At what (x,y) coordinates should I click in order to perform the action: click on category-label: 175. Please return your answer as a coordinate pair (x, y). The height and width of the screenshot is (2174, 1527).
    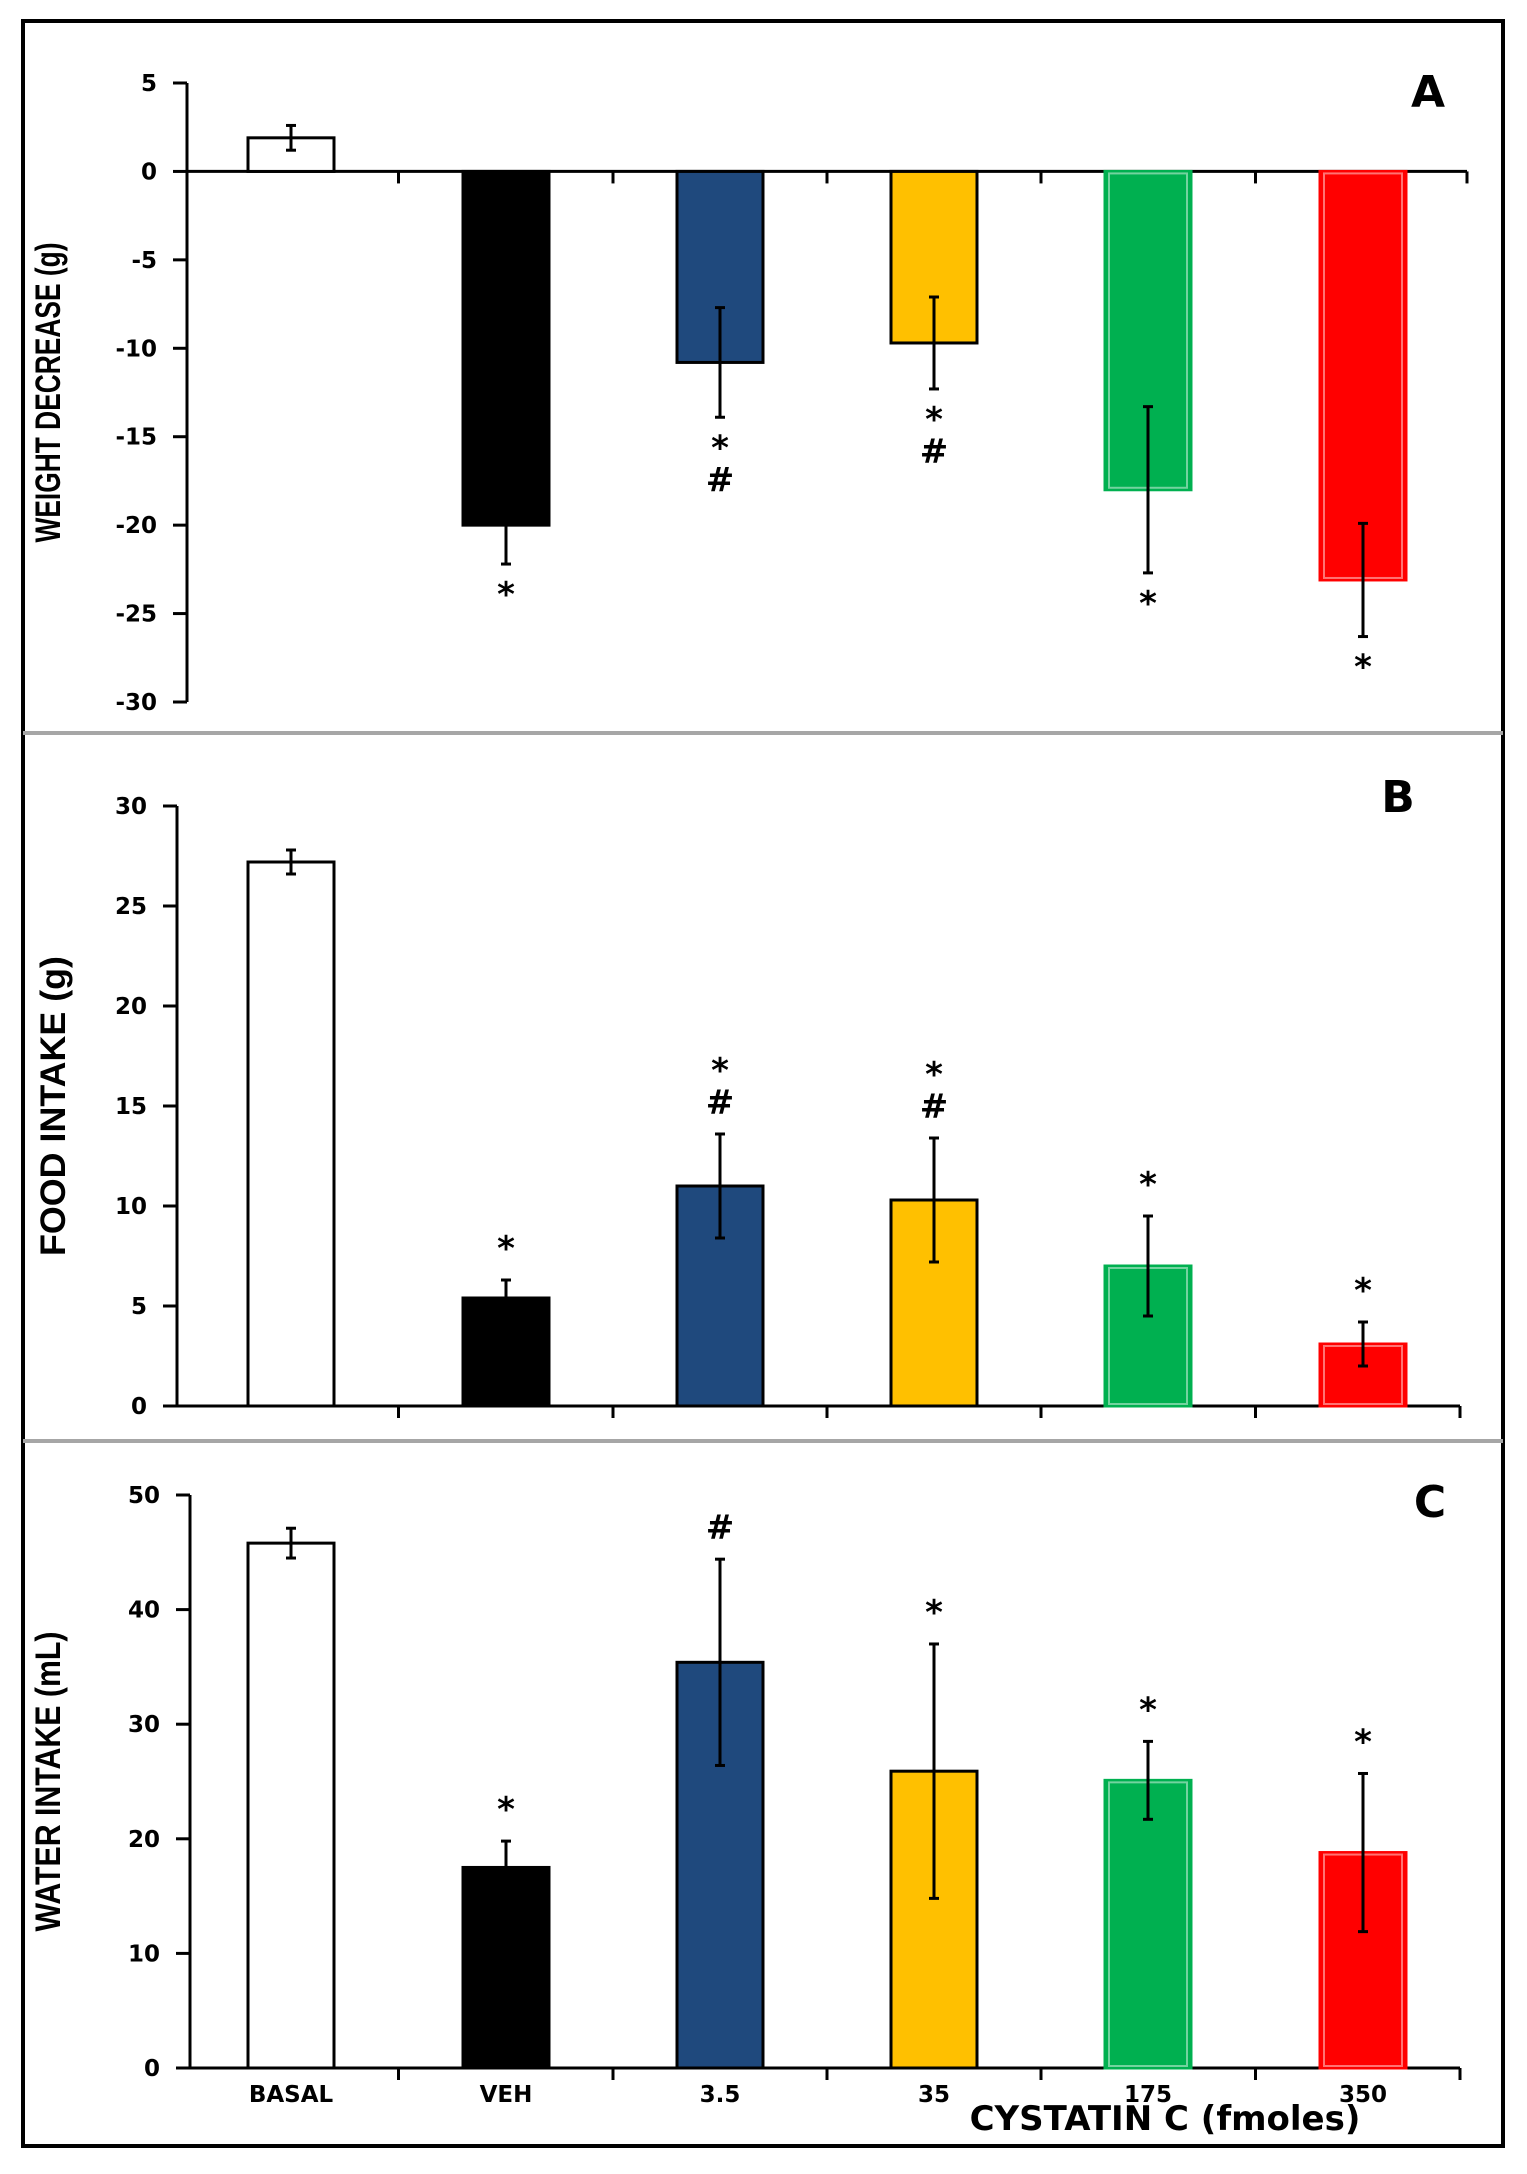
    Looking at the image, I should click on (1148, 2095).